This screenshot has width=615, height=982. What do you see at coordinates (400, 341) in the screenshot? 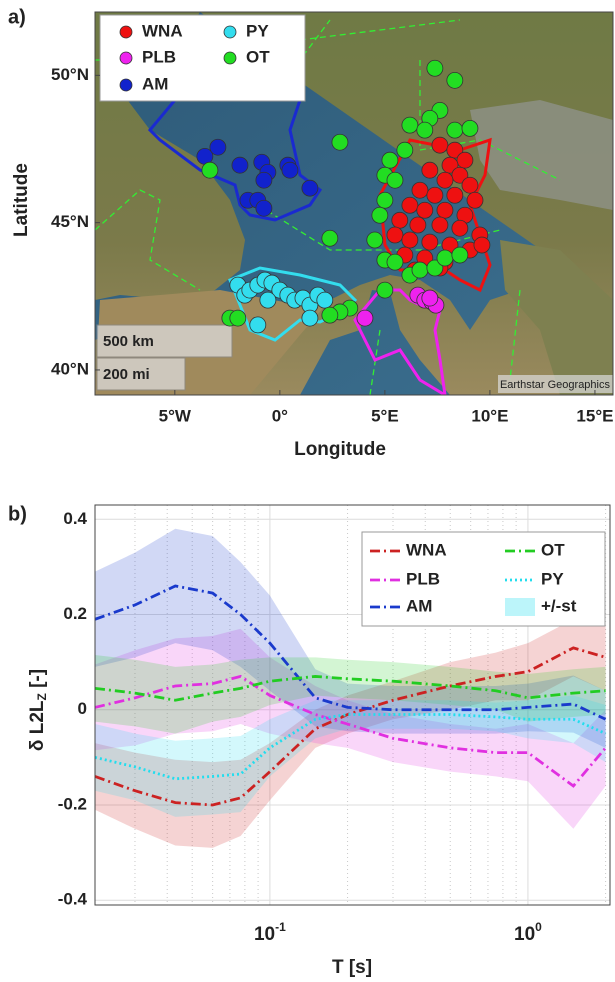
I see `region-plb` at bounding box center [400, 341].